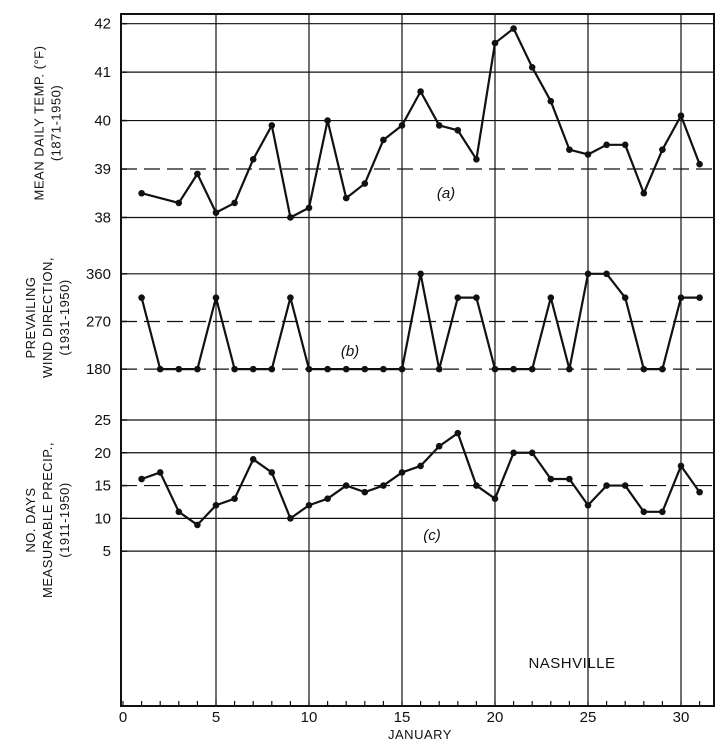 The height and width of the screenshot is (741, 726). Describe the element at coordinates (102, 518) in the screenshot. I see `y-tick-label: 10` at that location.